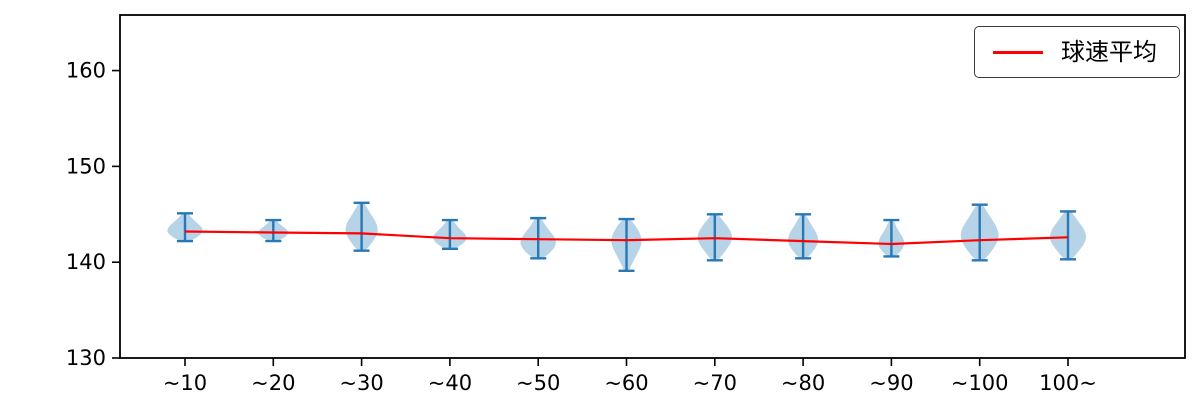 This screenshot has width=1200, height=400. Describe the element at coordinates (450, 383) in the screenshot. I see `svg-text: ~40` at that location.